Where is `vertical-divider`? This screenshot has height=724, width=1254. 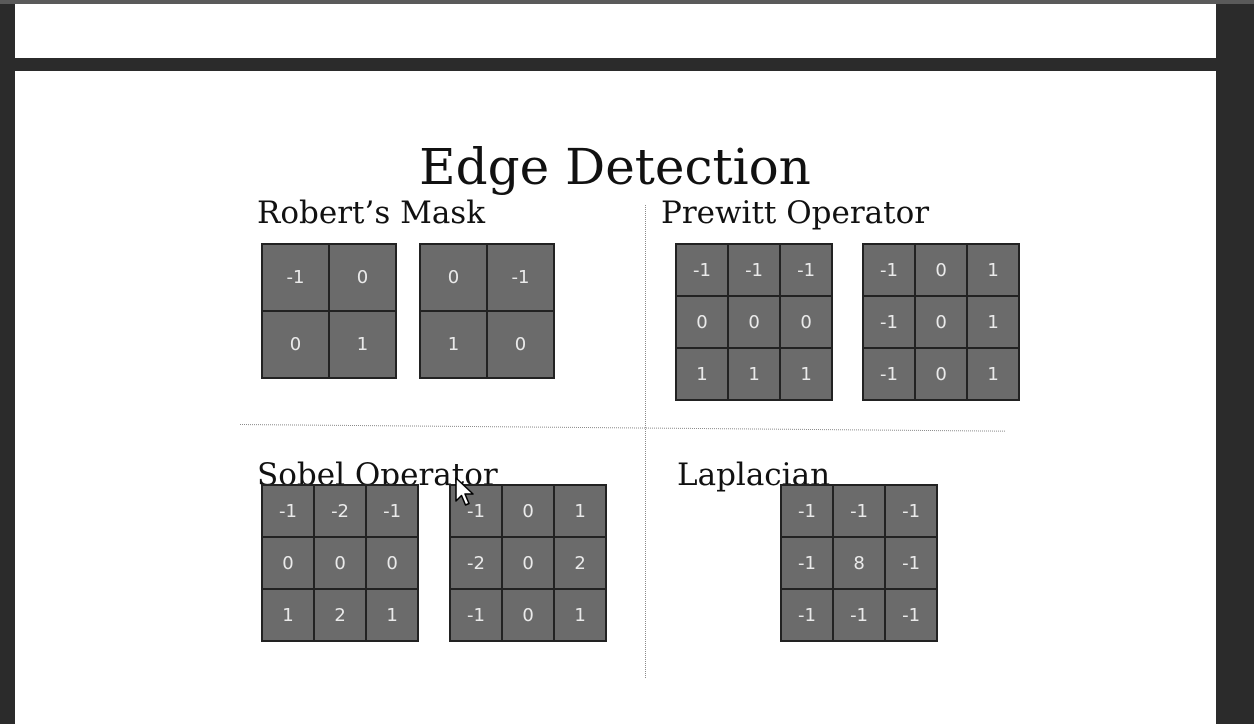
vertical-divider is located at coordinates (645, 441).